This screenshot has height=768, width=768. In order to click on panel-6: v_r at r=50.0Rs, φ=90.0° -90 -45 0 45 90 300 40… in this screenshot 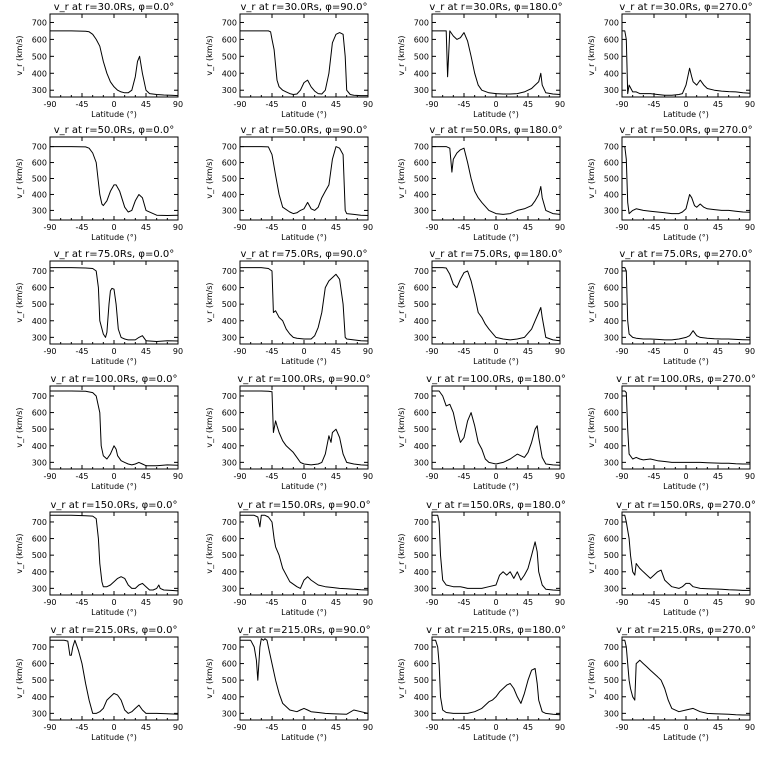, I will do `click(289, 183)`.